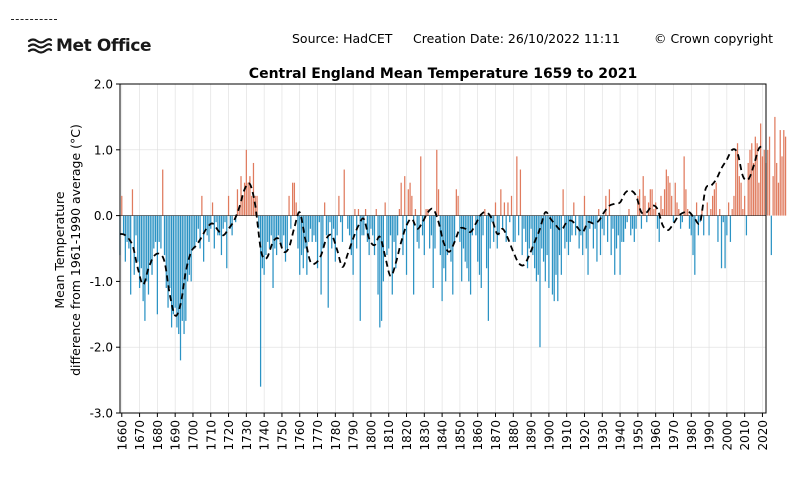 The image size is (801, 480). What do you see at coordinates (603, 435) in the screenshot?
I see `x-tick-label: 1930` at bounding box center [603, 435].